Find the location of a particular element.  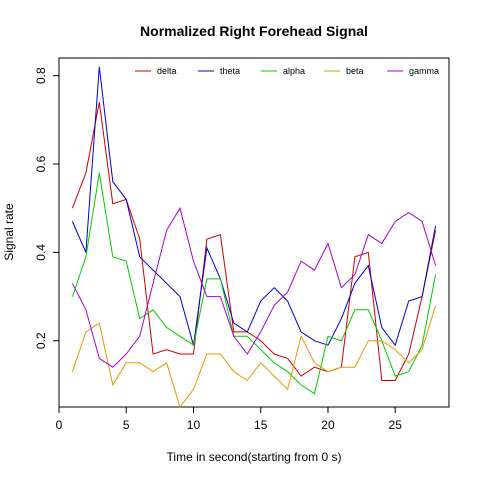

legend-label-beta: beta is located at coordinates (355, 71).